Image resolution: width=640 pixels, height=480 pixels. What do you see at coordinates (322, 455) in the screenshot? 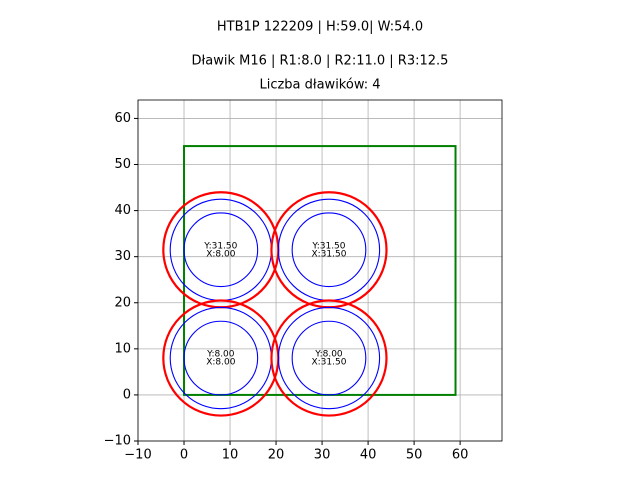
I see `x-tick-label: 30` at bounding box center [322, 455].